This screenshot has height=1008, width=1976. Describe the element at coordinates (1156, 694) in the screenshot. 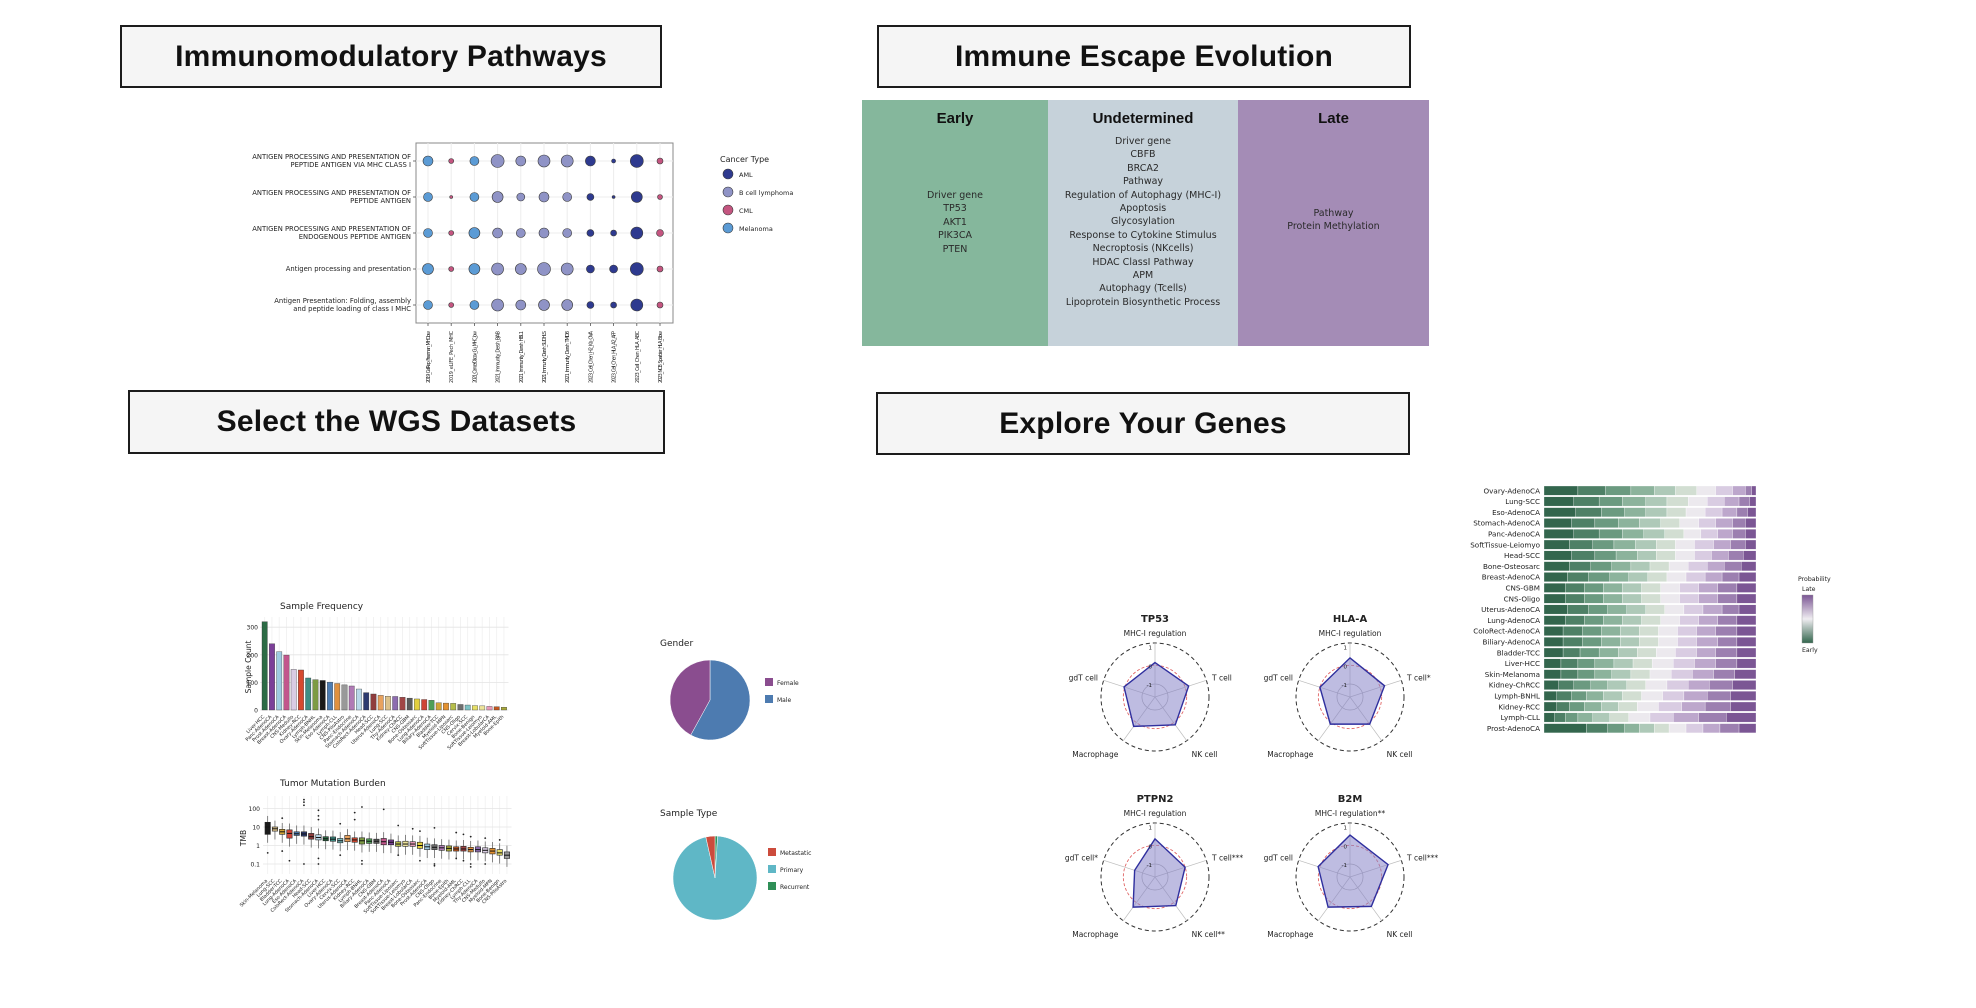

I see `radar-polygon` at that location.